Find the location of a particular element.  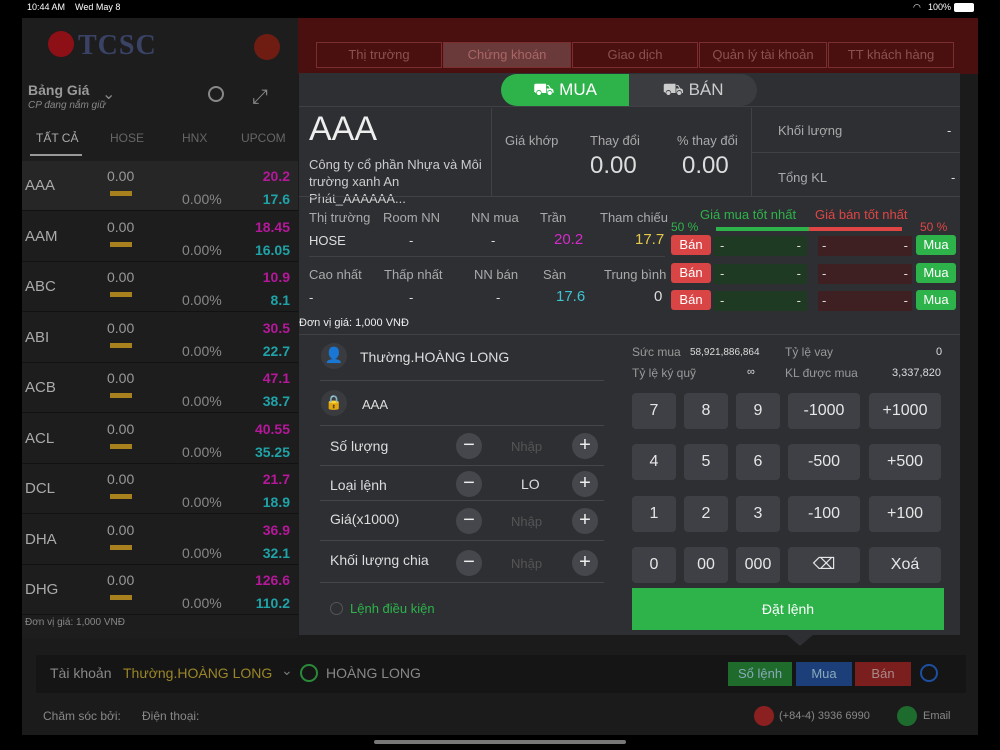

sell-level: -- is located at coordinates (865, 274).